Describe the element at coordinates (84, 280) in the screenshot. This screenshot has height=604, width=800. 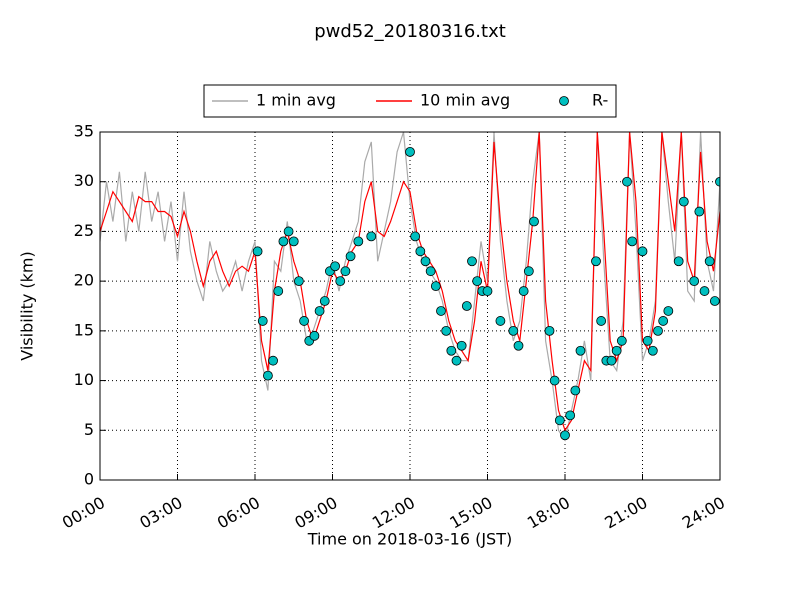
I see `y-tick-label: 20` at that location.